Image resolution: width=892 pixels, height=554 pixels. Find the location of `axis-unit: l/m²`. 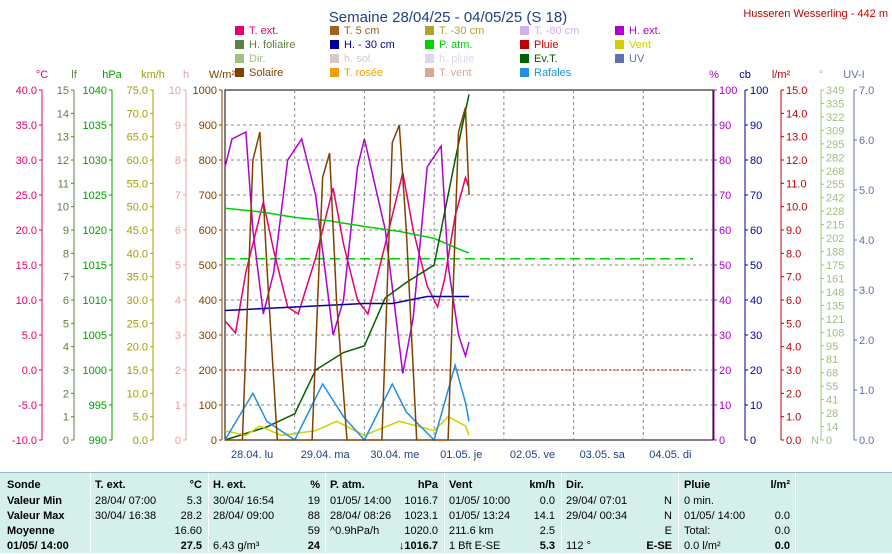

axis-unit: l/m² is located at coordinates (781, 75).